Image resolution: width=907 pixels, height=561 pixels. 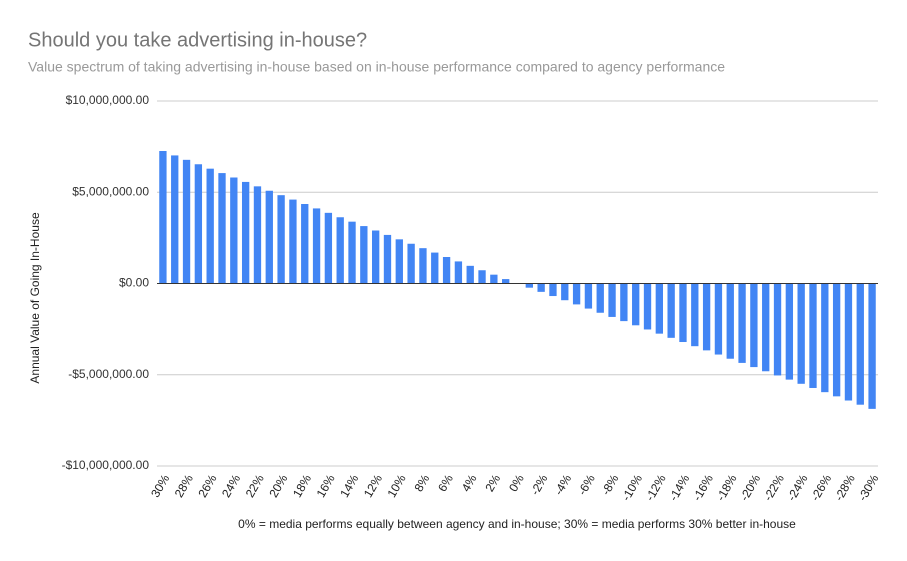 What do you see at coordinates (108, 374) in the screenshot?
I see `y-tick-label: -$5,000,000.00` at bounding box center [108, 374].